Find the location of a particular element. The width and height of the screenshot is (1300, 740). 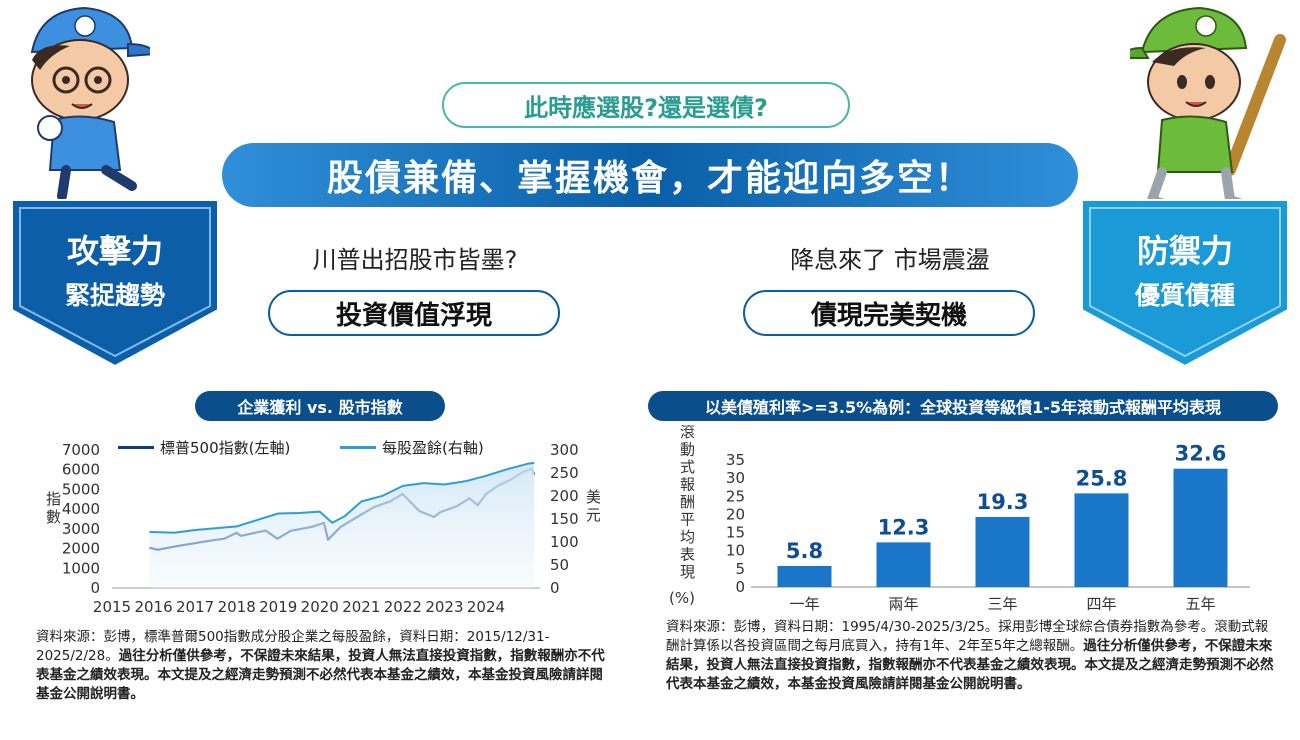

y2-tick-label: 250 is located at coordinates (564, 473).